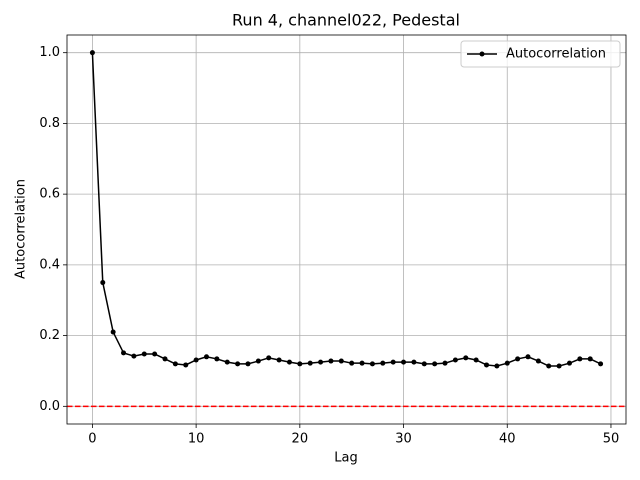 The image size is (640, 480). Describe the element at coordinates (300, 439) in the screenshot. I see `x-tick-label: 20` at that location.